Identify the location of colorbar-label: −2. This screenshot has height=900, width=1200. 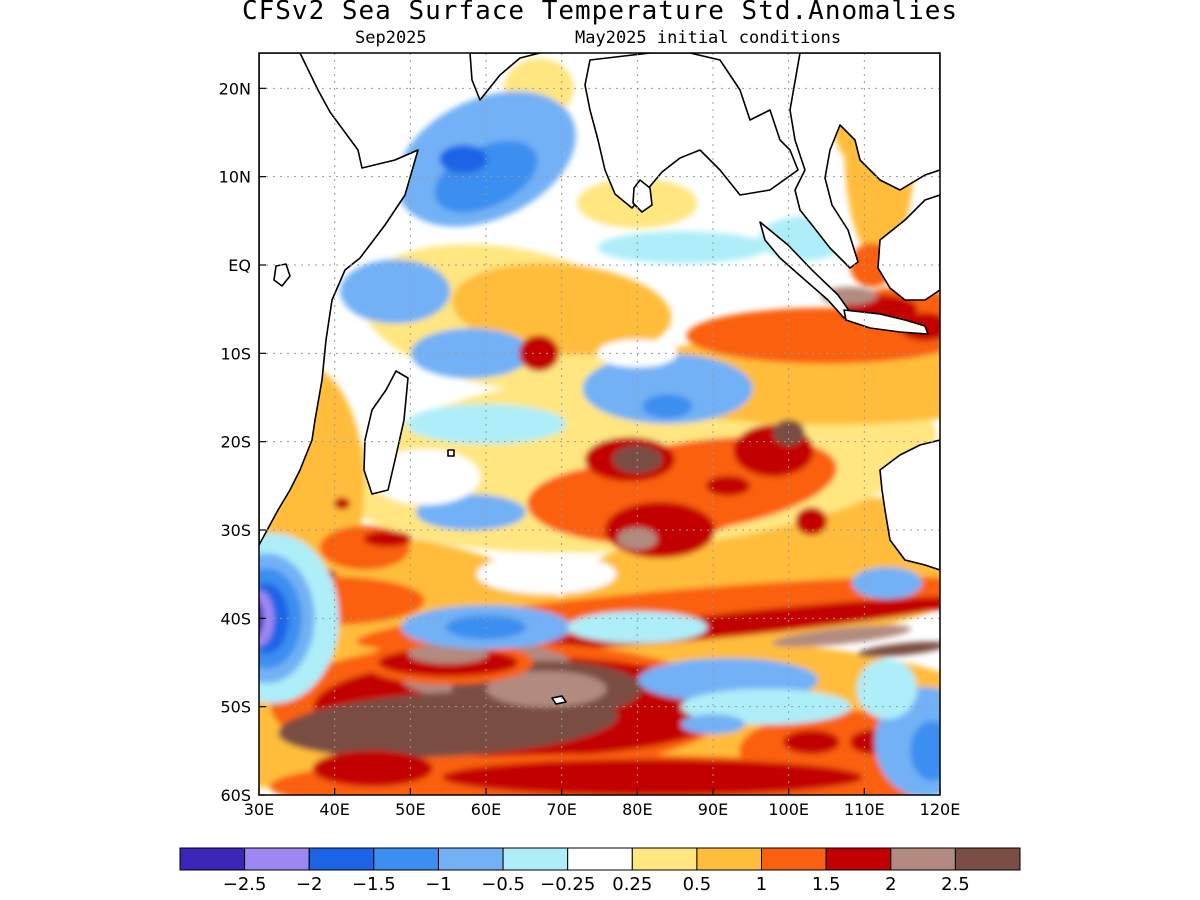
(309, 884).